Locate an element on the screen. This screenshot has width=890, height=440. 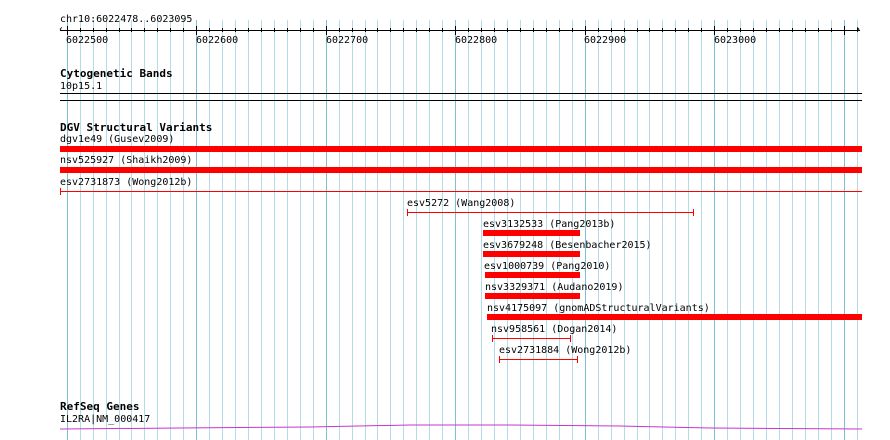
variant-label-esv2731873: esv2731873 (Wong2012b) is located at coordinates (126, 182).